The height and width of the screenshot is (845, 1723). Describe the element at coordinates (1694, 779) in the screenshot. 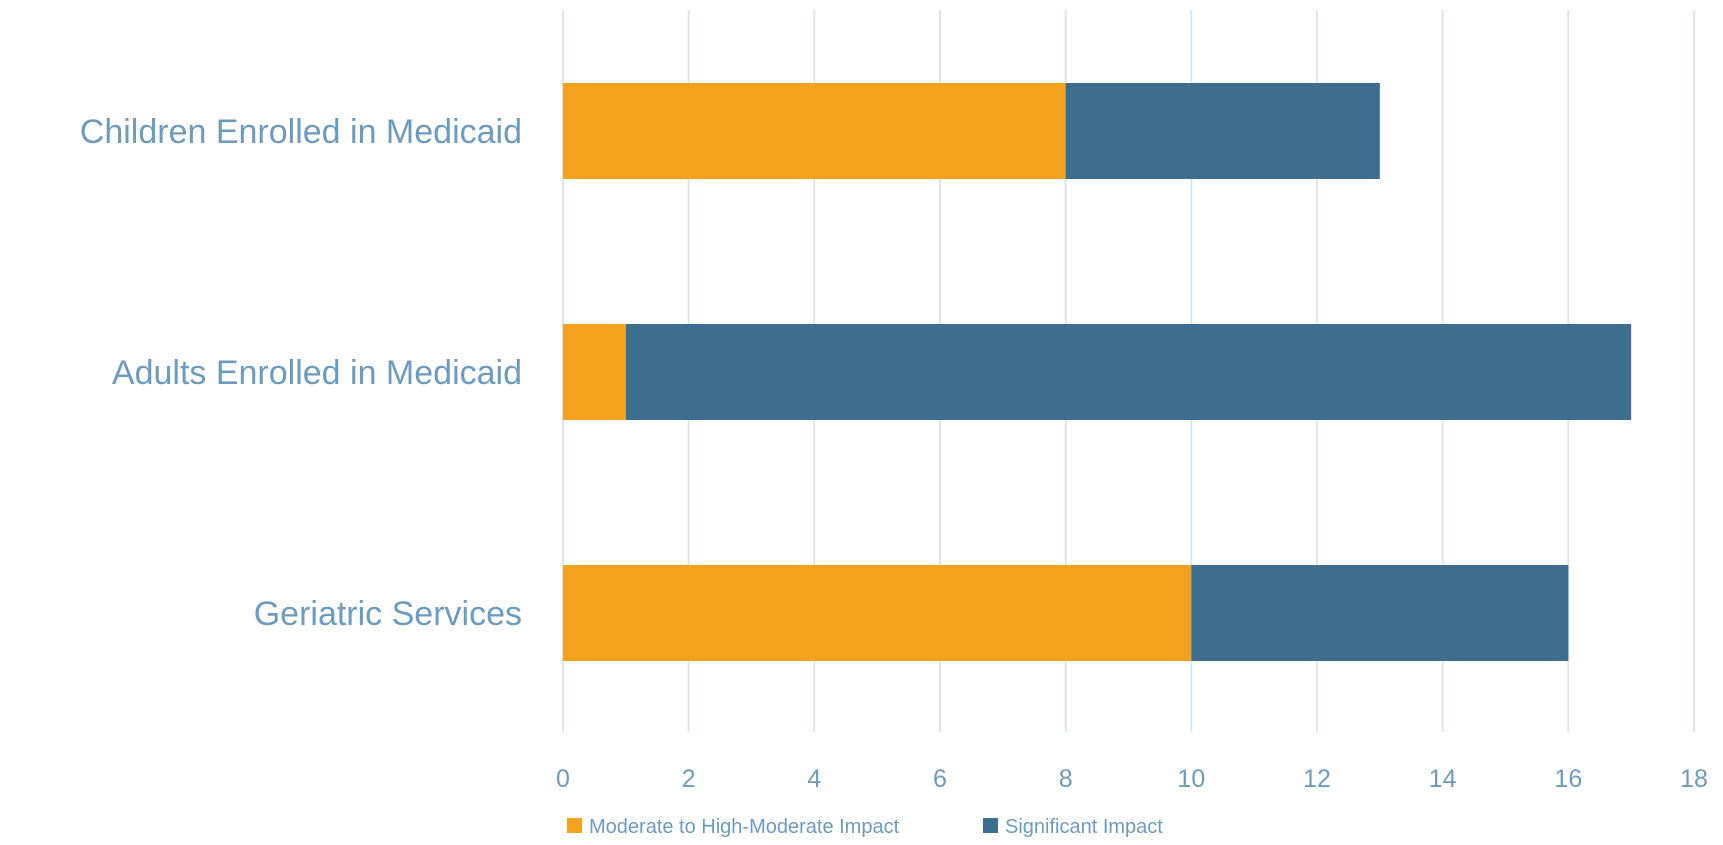

I see `x-tick-label: 18` at that location.